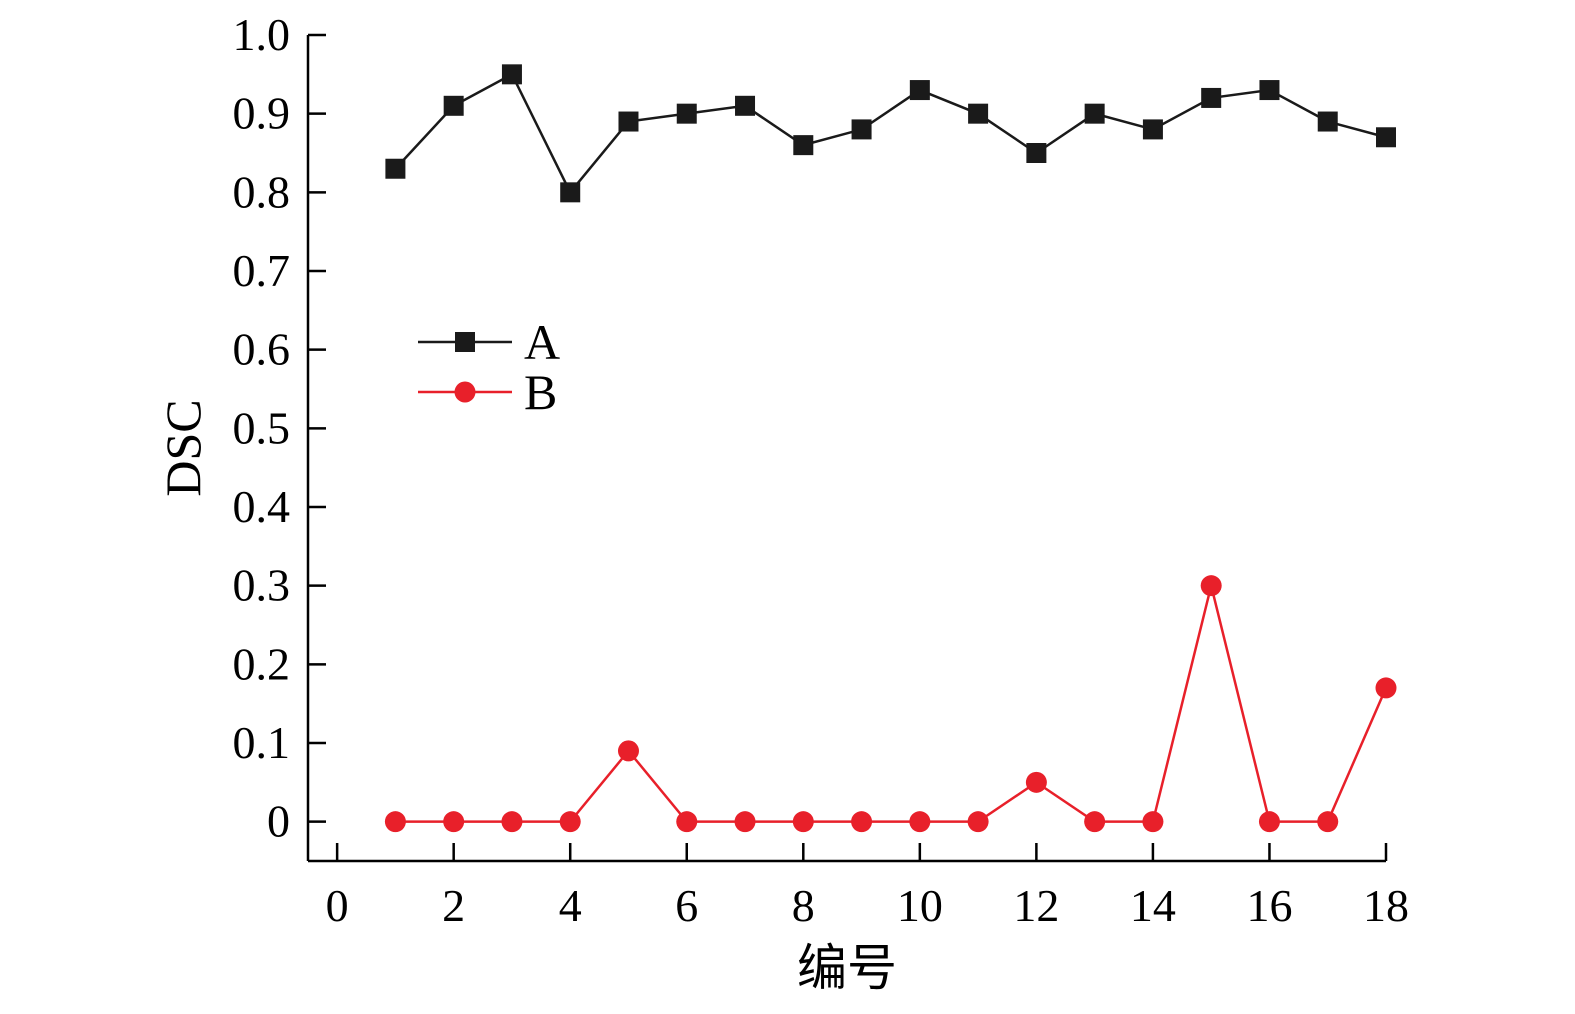  I want to click on legend-label: A, so click(542, 342).